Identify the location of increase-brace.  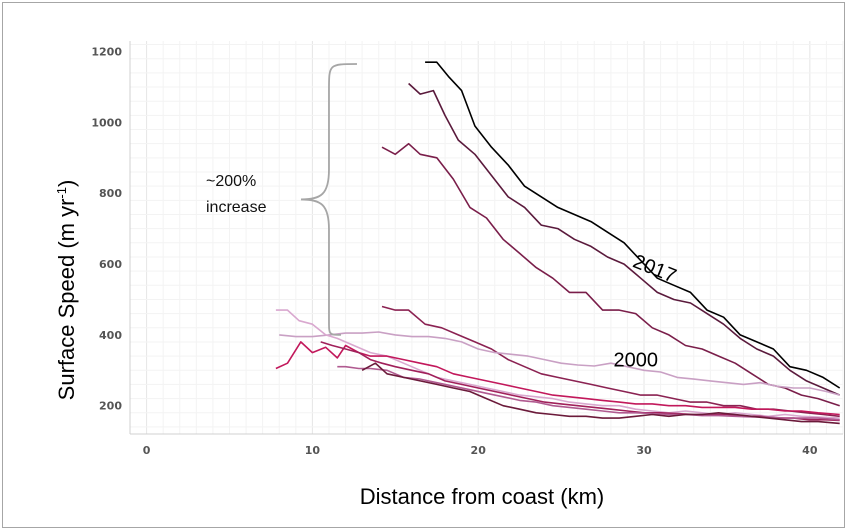
(328, 199).